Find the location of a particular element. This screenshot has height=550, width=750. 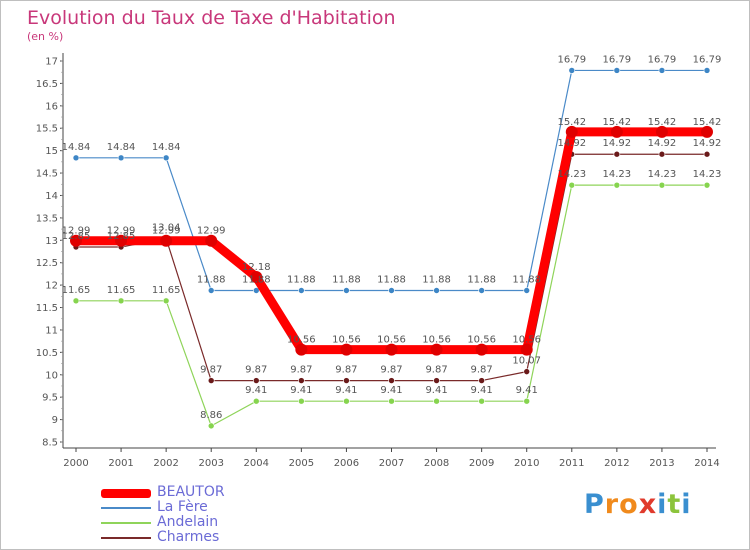

y-tick-label: 12.5 is located at coordinates (47, 263).